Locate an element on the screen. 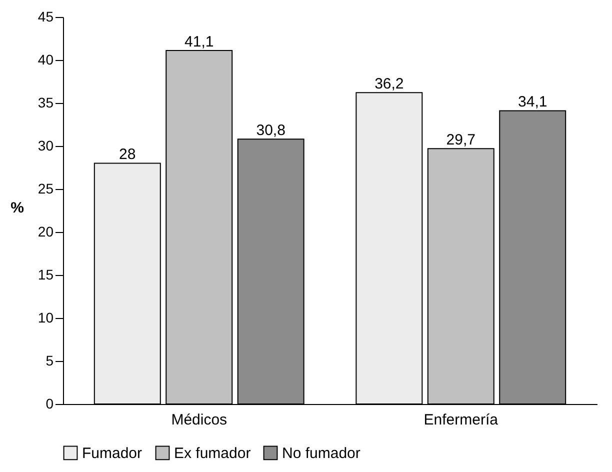 The image size is (612, 472). data-label: 34,1 is located at coordinates (533, 102).